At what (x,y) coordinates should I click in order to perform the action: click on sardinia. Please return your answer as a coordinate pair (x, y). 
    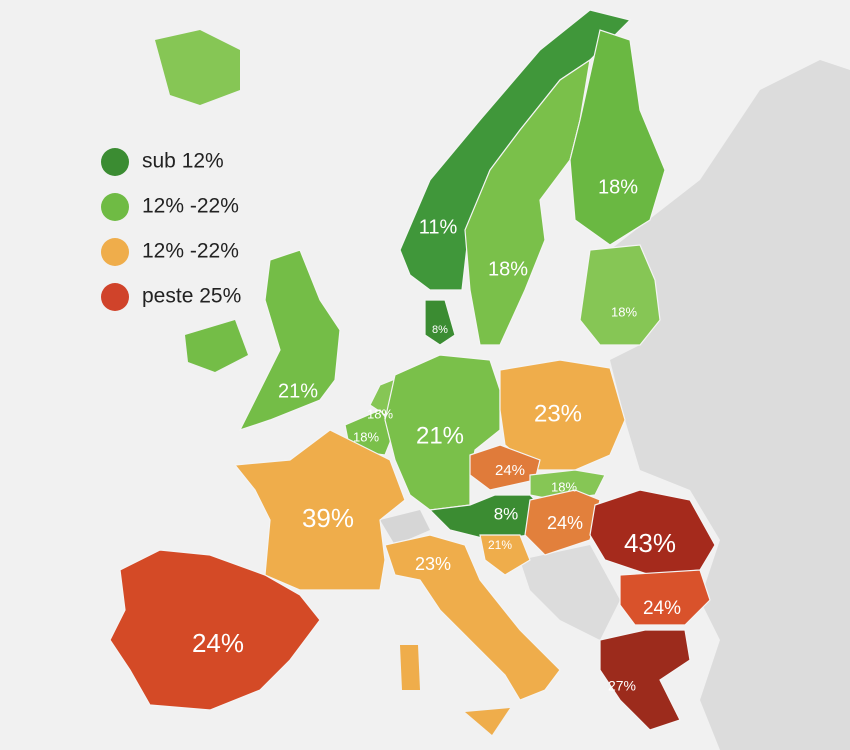
    Looking at the image, I should click on (410, 667).